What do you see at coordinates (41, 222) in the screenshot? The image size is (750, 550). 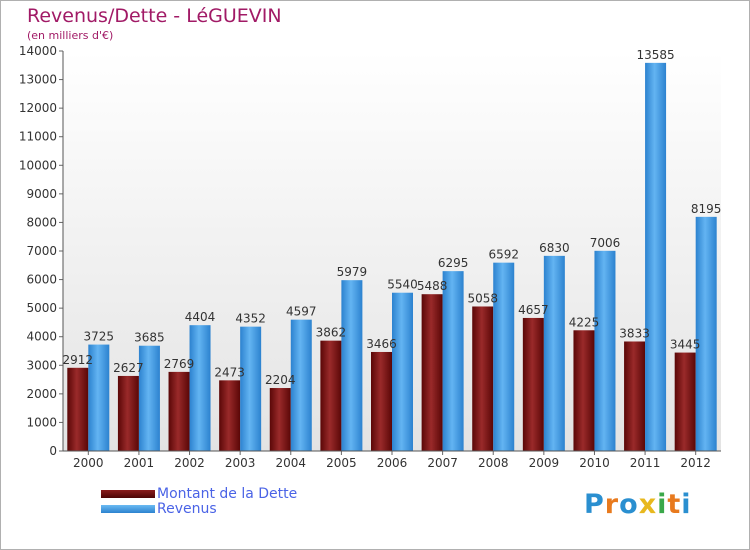 I see `y-tick-label: 8000` at bounding box center [41, 222].